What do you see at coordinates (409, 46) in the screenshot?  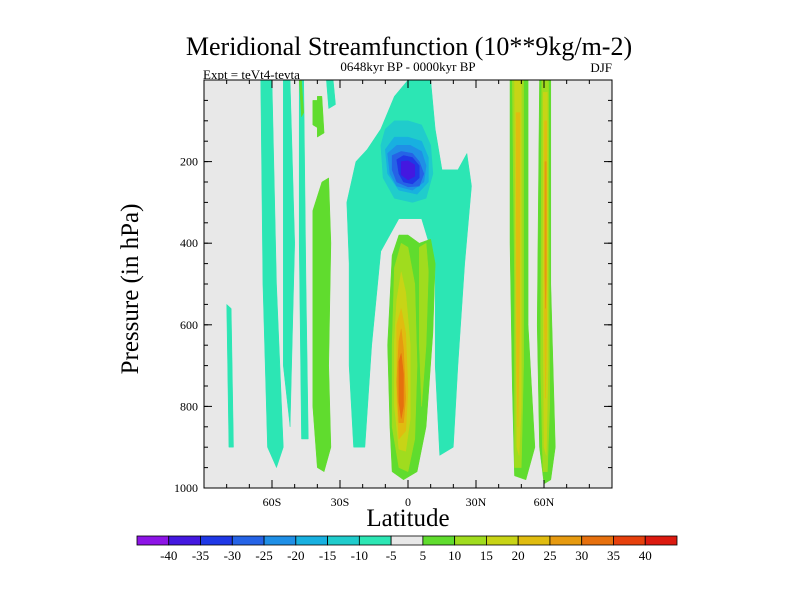 I see `chart-title: Meridional Streamfunction (10**9kg/m-2)` at bounding box center [409, 46].